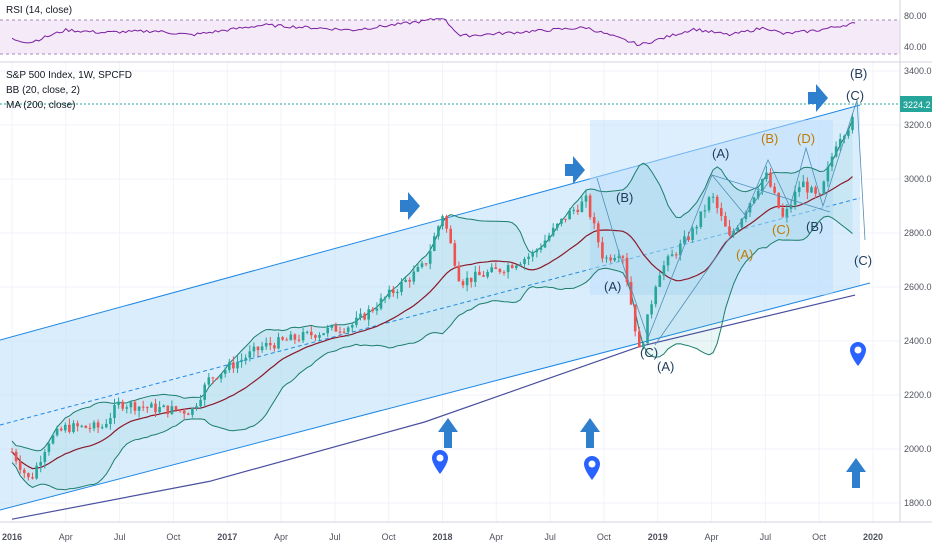 This screenshot has height=550, width=932. Describe the element at coordinates (769, 138) in the screenshot. I see `wave-label-orange-b: (B)` at that location.